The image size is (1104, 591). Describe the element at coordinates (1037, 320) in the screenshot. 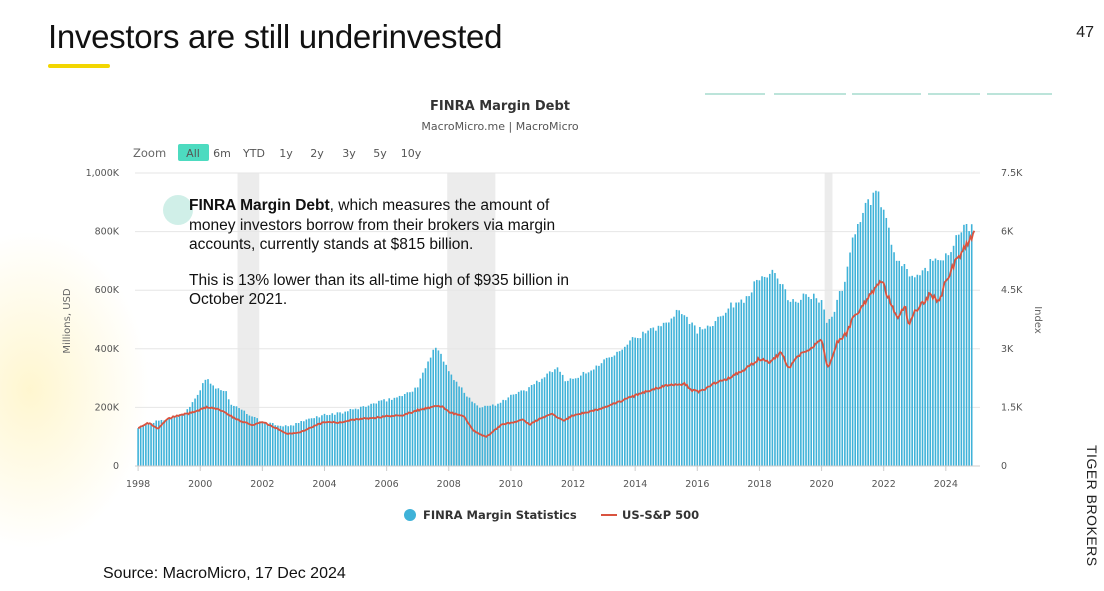

I see `y2-axis-title: Index` at that location.